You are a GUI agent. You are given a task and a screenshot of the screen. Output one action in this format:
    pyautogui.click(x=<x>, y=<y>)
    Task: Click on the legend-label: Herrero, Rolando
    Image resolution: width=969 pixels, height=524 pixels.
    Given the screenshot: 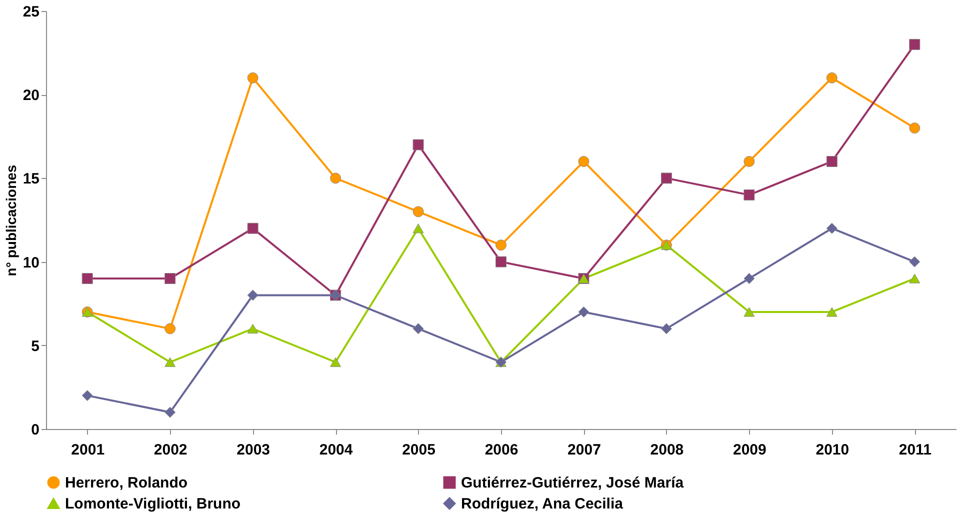 What is the action you would take?
    pyautogui.click(x=126, y=483)
    